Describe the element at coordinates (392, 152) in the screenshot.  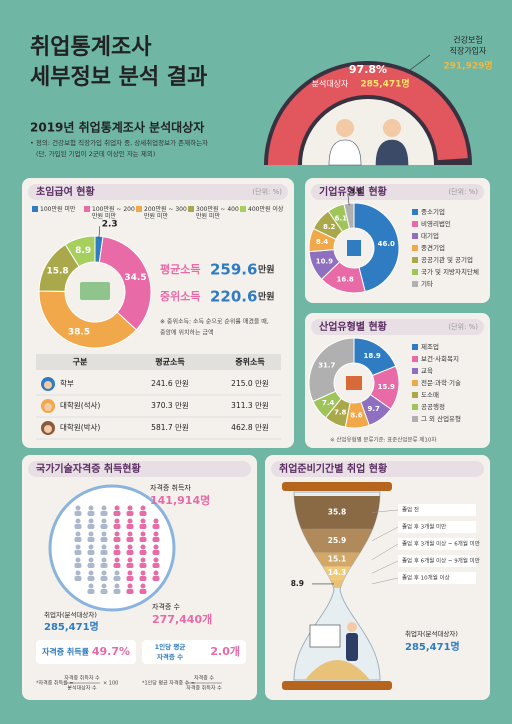
I see `person-body` at that location.